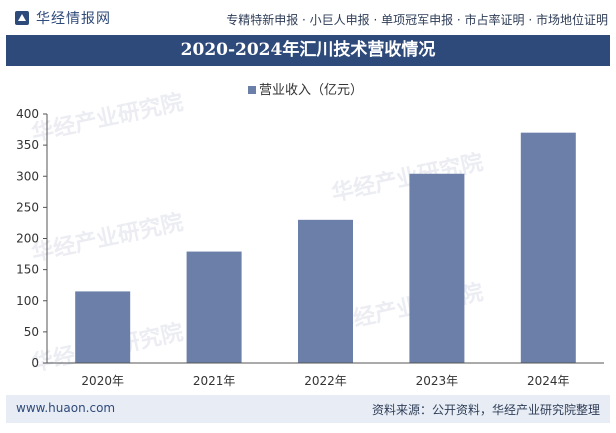 Image resolution: width=616 pixels, height=433 pixels. I want to click on x-tick-label: 2021年, so click(214, 381).